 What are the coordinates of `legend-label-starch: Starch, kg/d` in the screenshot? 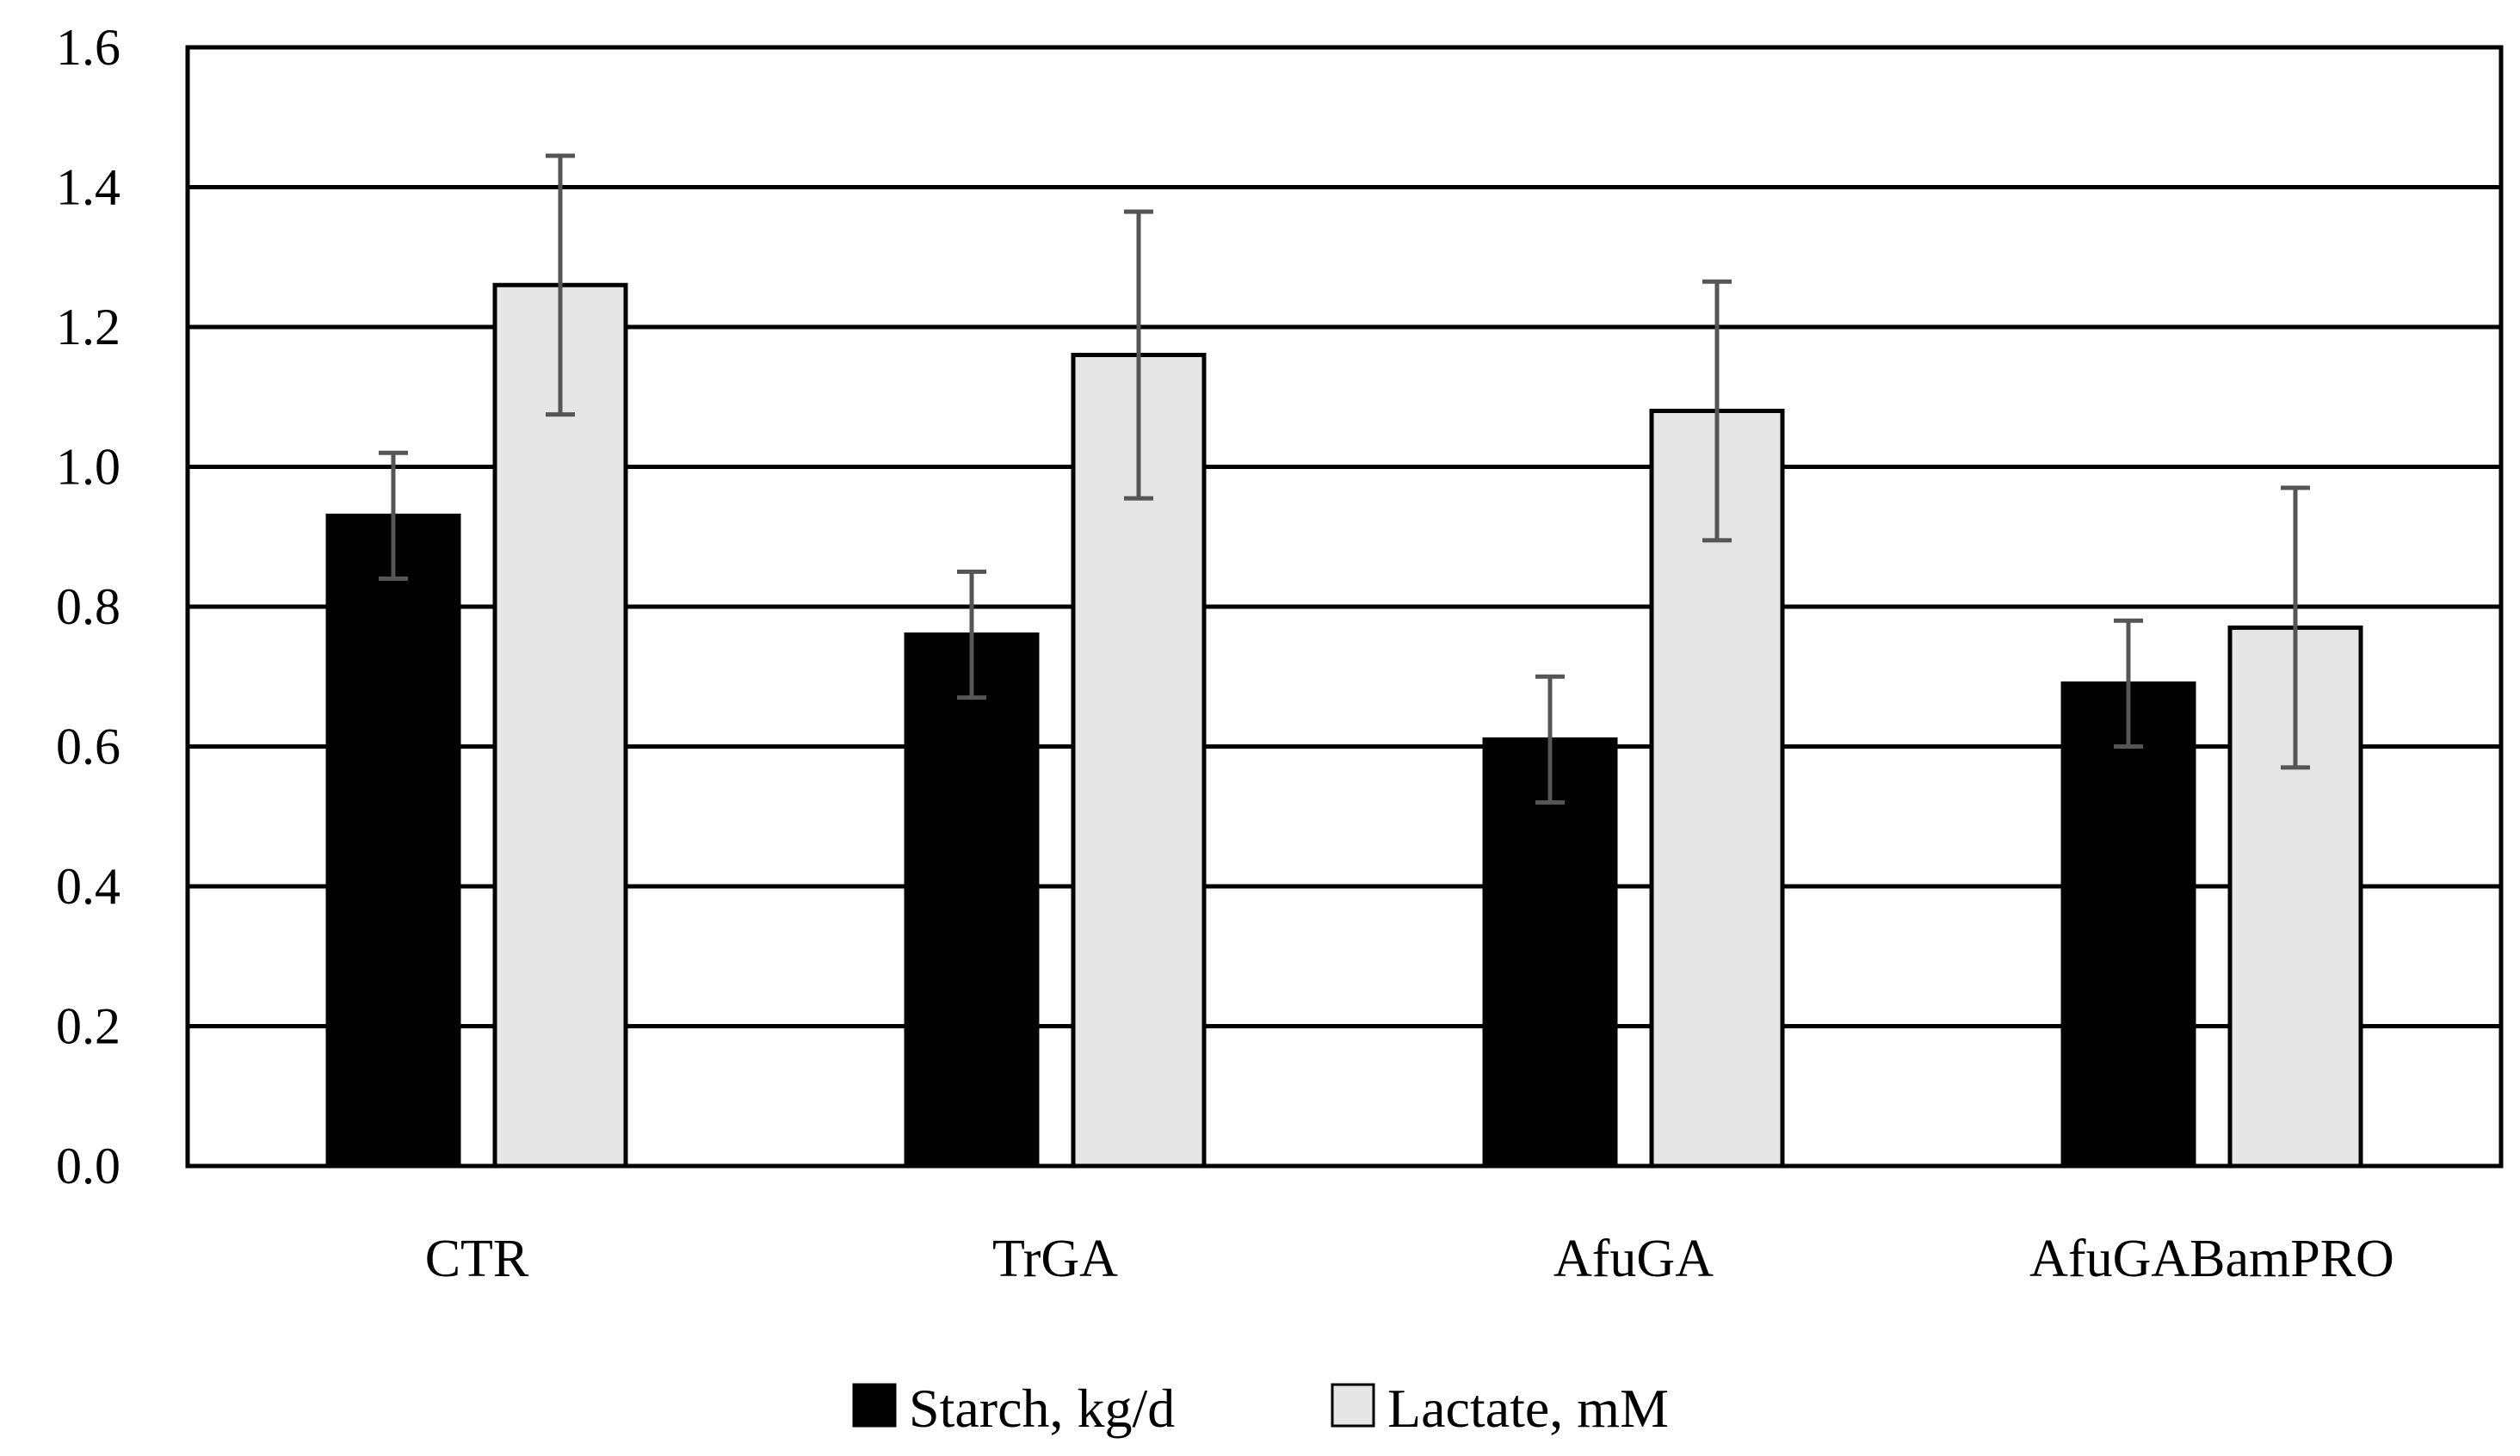 It's located at (1042, 1409).